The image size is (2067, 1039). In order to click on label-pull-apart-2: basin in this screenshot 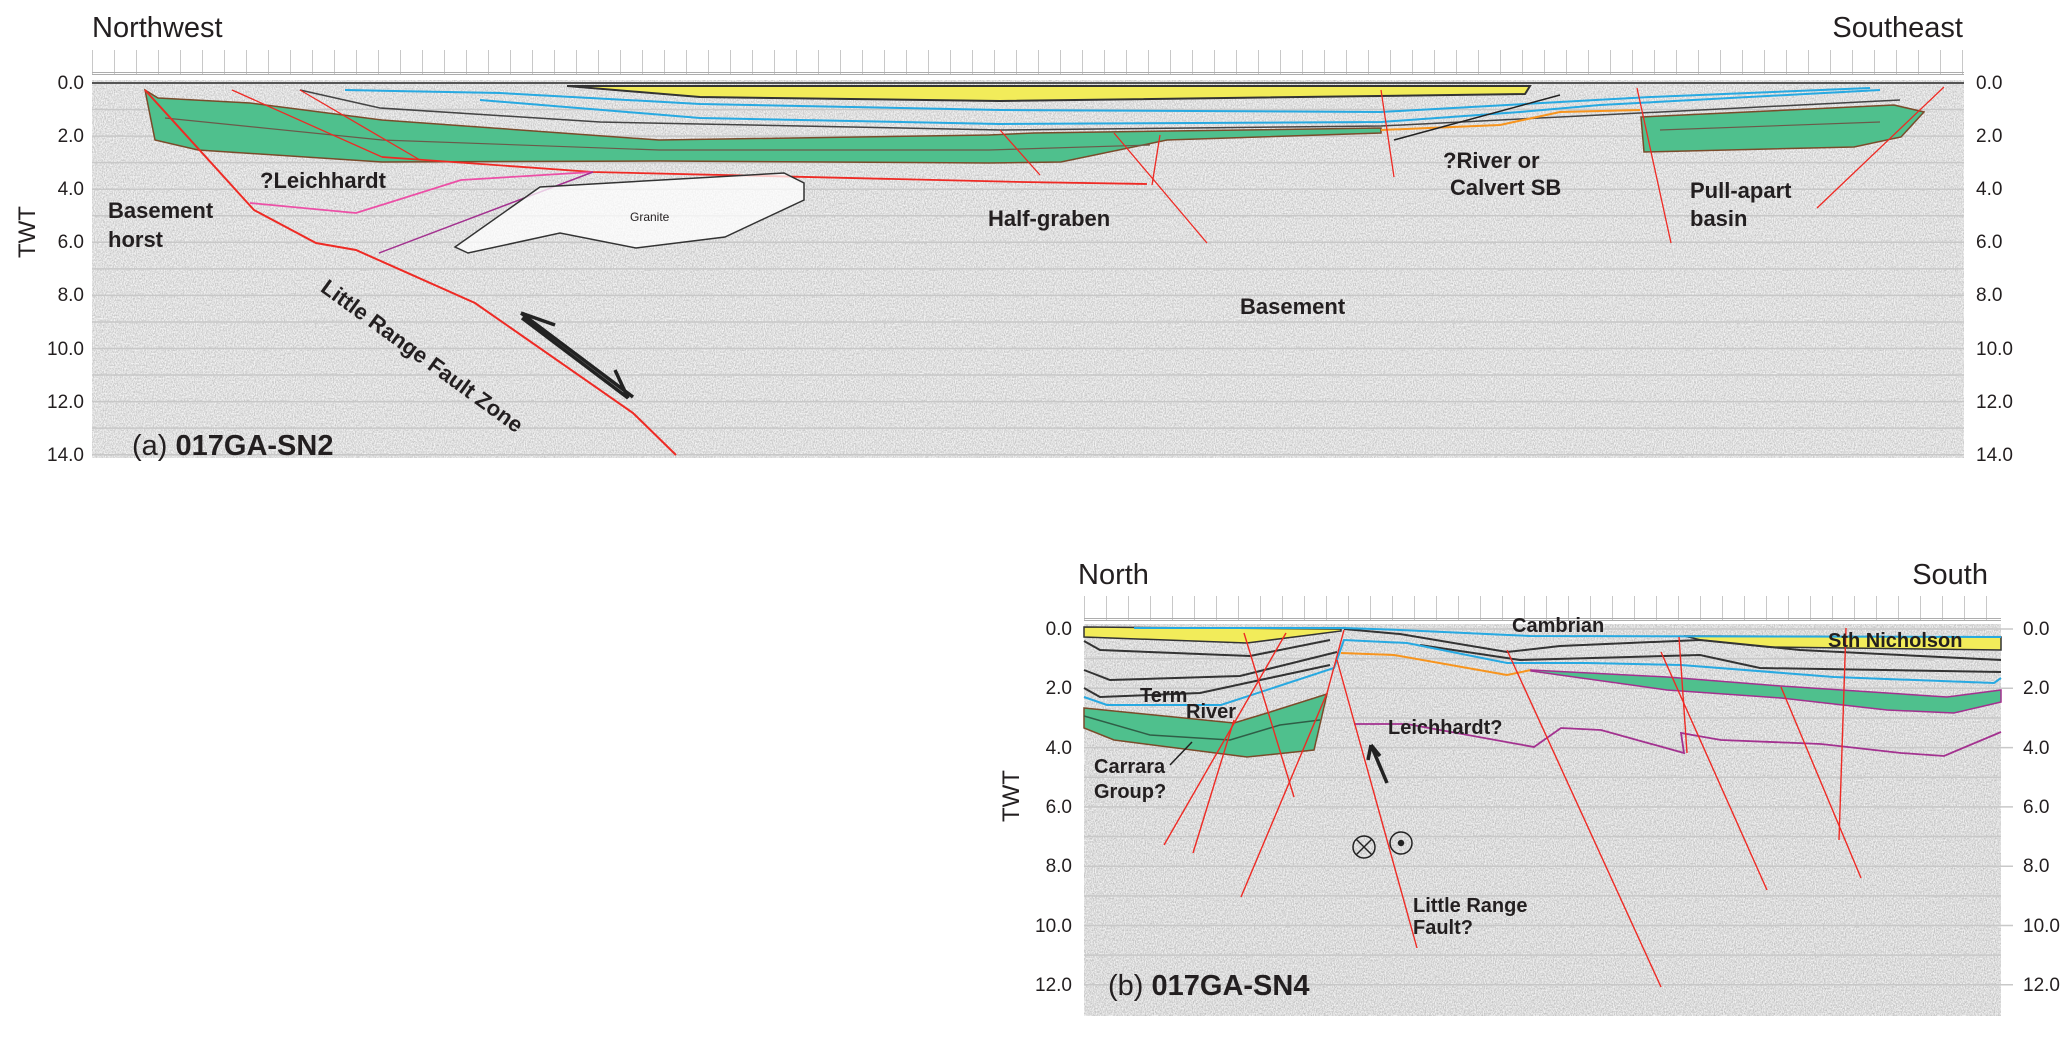, I will do `click(1719, 218)`.